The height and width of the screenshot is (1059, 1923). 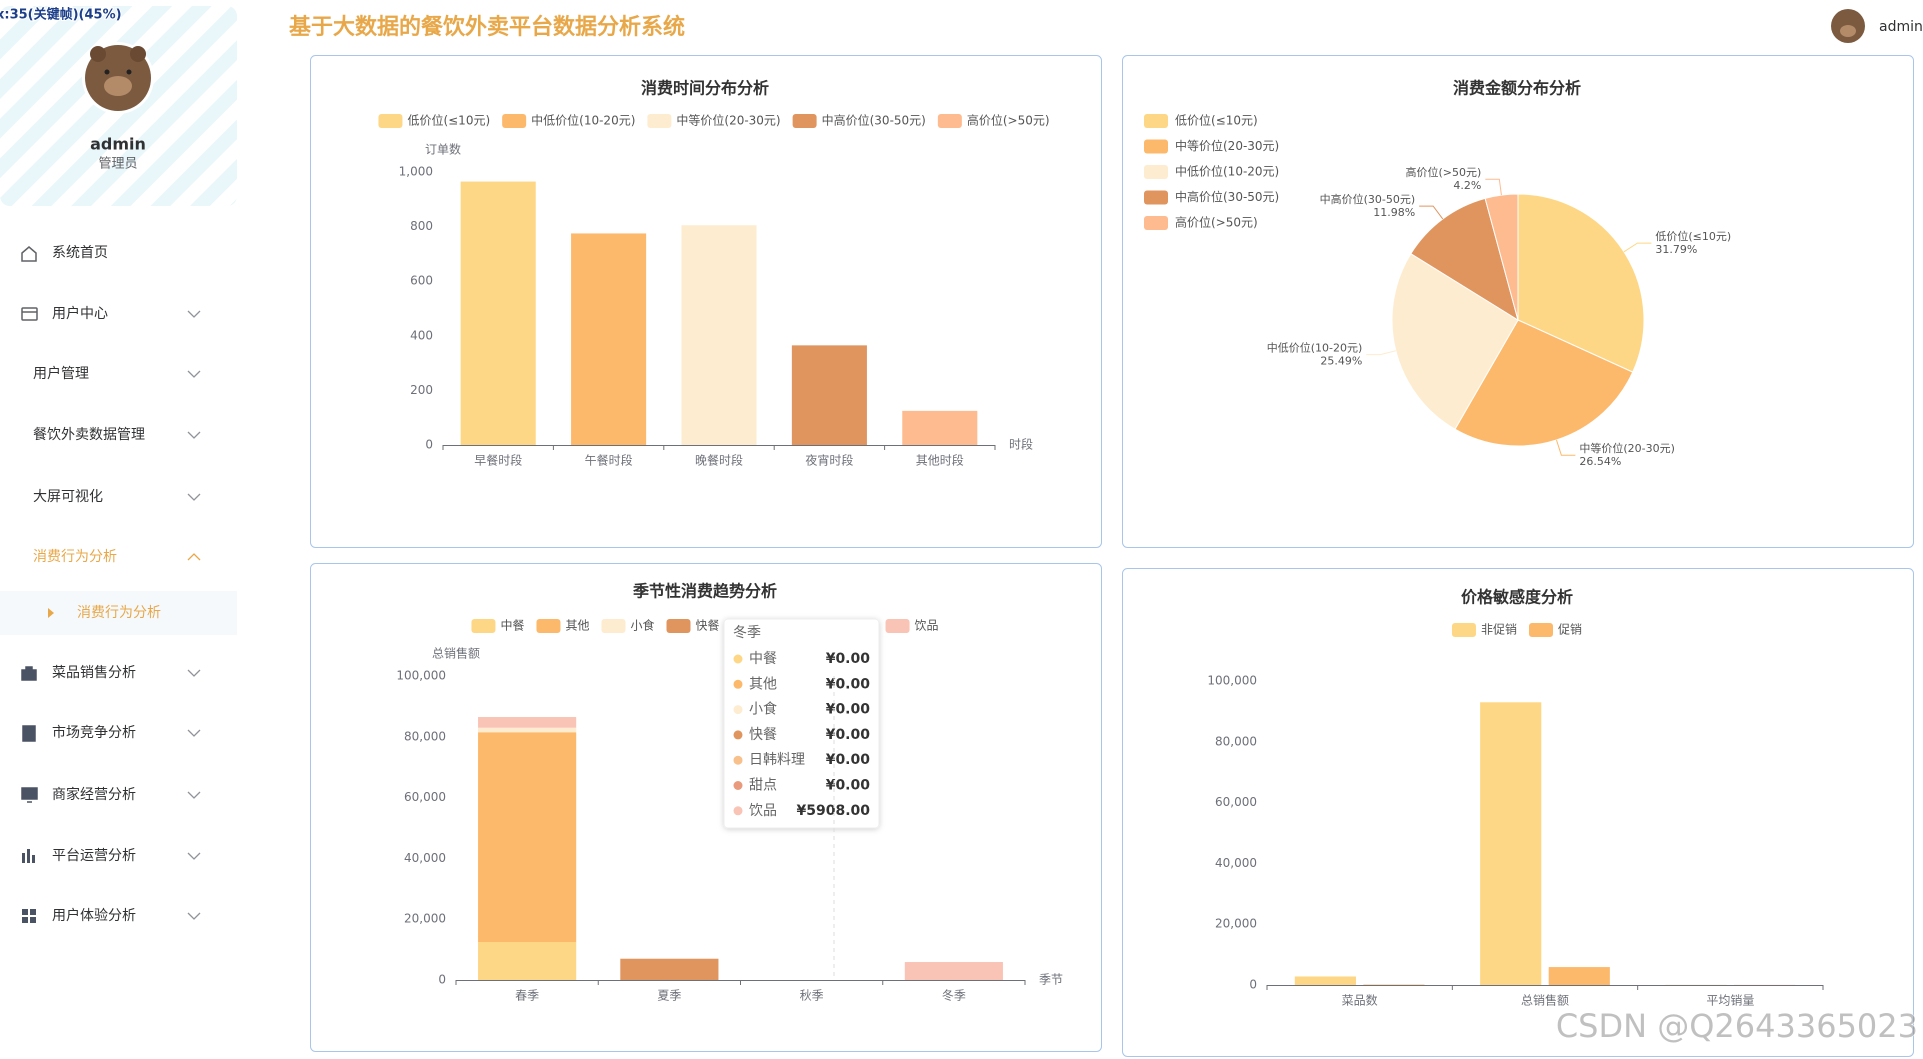 What do you see at coordinates (1848, 26) in the screenshot?
I see `user-avatar` at bounding box center [1848, 26].